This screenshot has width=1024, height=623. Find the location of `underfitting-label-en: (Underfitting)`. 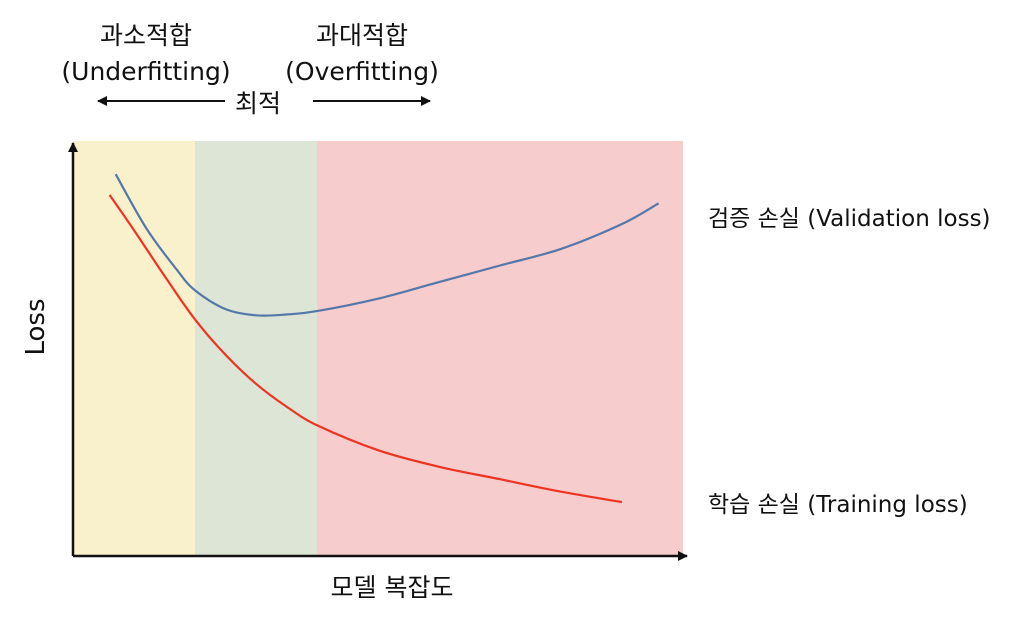

underfitting-label-en: (Underfitting) is located at coordinates (145, 71).